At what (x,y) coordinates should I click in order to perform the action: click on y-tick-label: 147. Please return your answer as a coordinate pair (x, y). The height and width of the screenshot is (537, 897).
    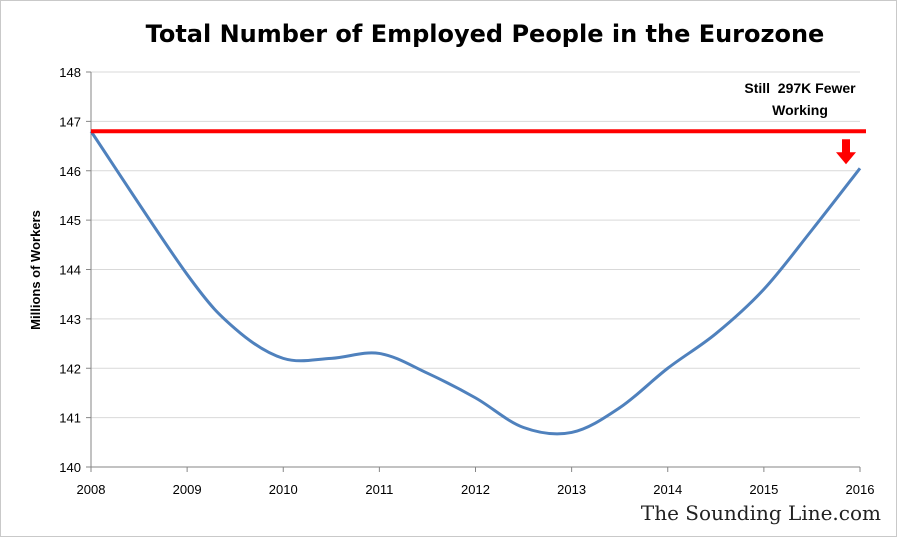
    Looking at the image, I should click on (70, 121).